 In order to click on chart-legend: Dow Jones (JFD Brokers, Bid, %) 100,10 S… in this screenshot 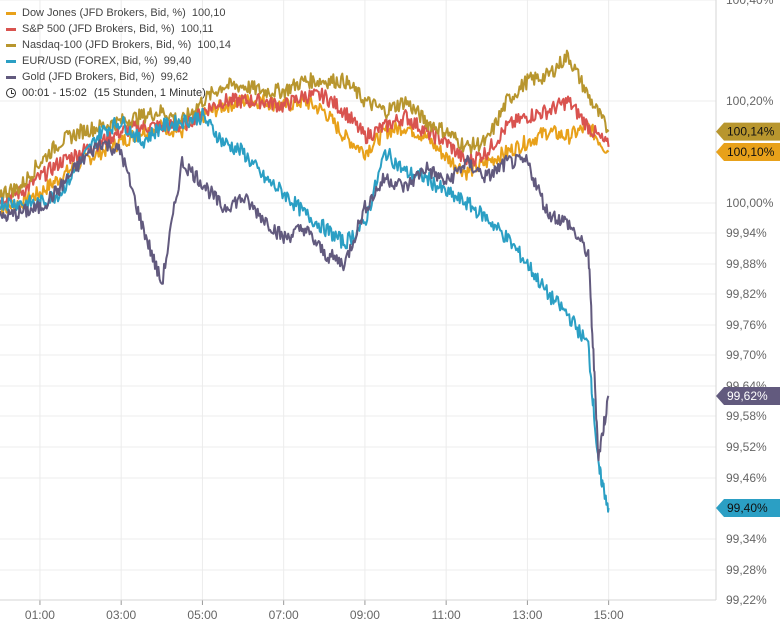, I will do `click(118, 53)`.